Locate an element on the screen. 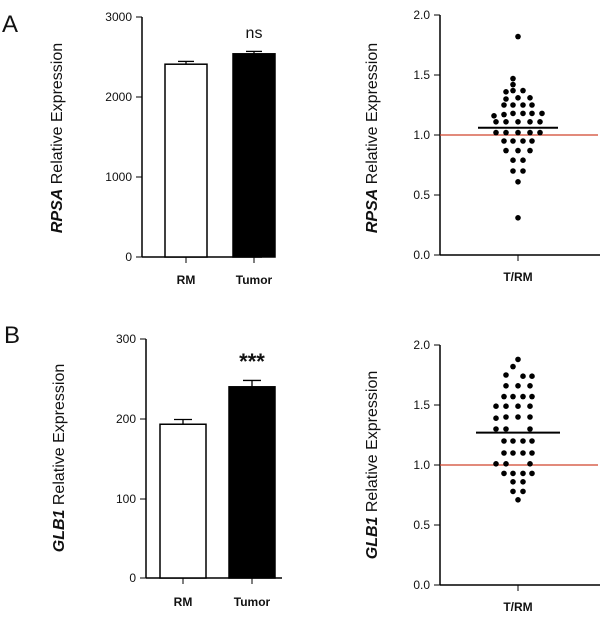 Image resolution: width=600 pixels, height=620 pixels. scatter-y-axis-label: RPSA Relative Expression is located at coordinates (372, 138).